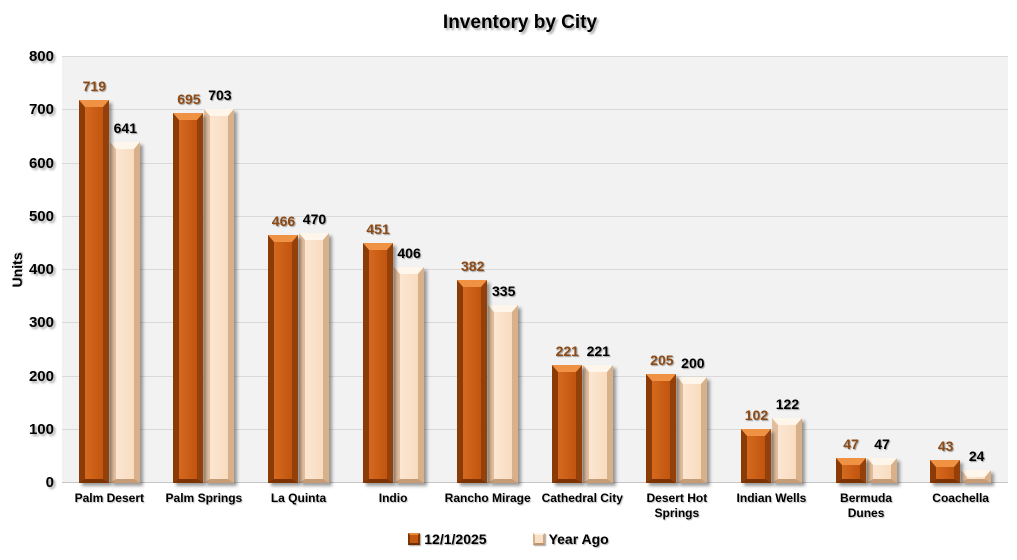 This screenshot has height=560, width=1017. I want to click on x-axis-label: Cathedral City, so click(582, 498).